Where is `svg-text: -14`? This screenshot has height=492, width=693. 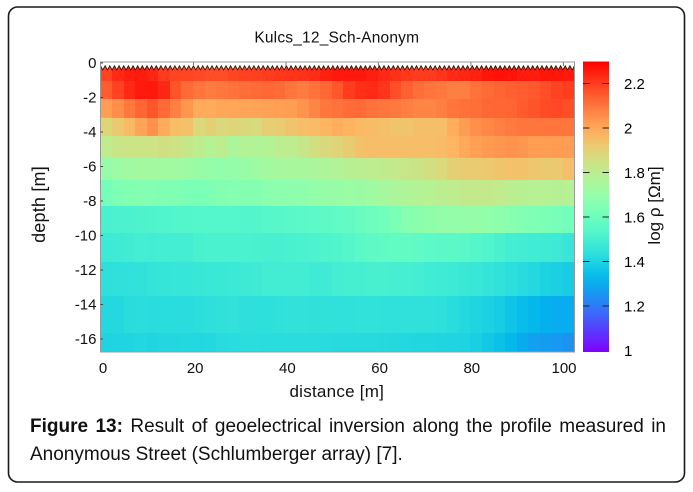 svg-text: -14 is located at coordinates (86, 305).